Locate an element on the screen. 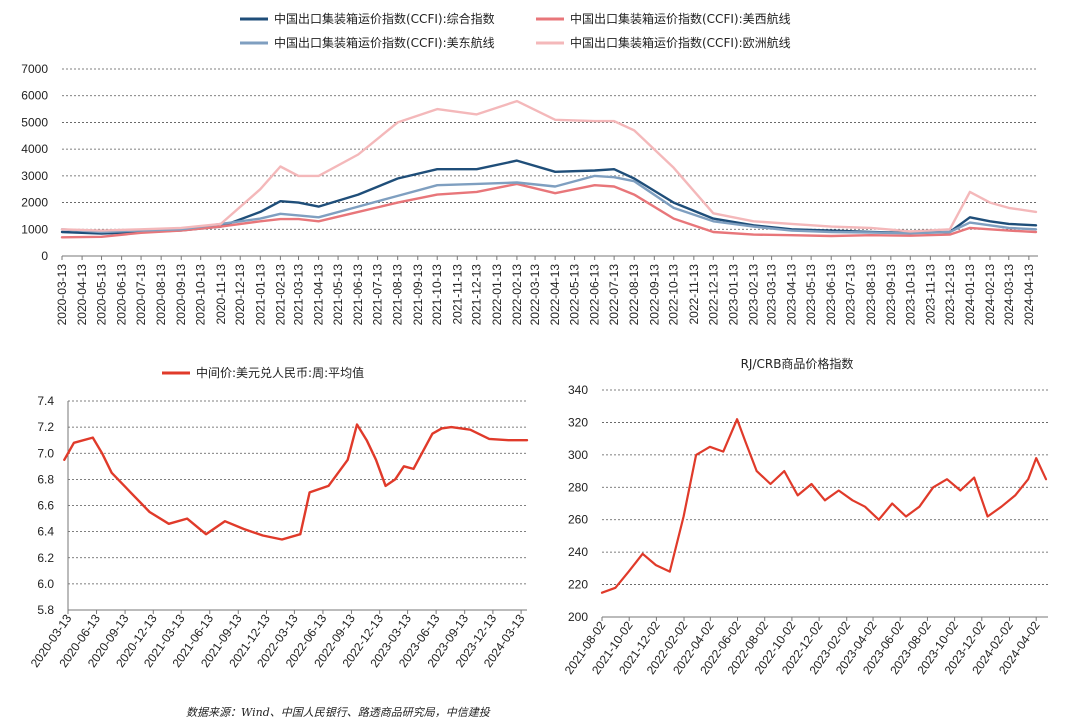 Image resolution: width=1080 pixels, height=728 pixels. x-tick-label: 2022-06-13 is located at coordinates (595, 295).